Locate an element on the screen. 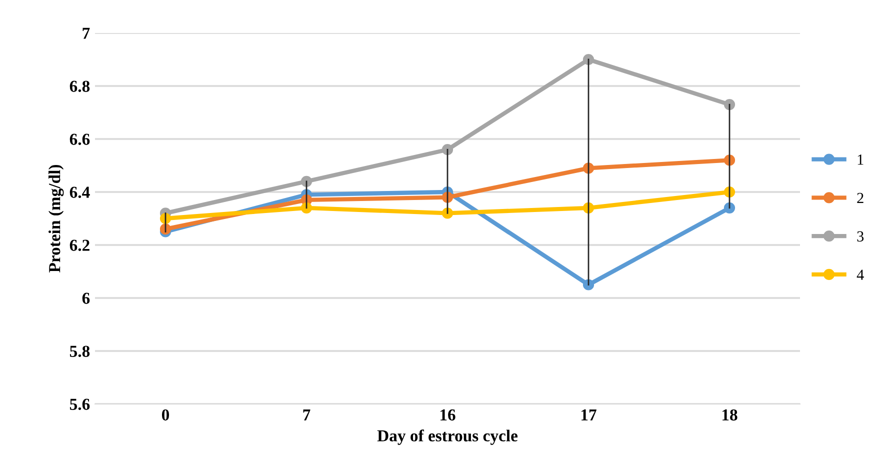 Image resolution: width=876 pixels, height=474 pixels. x-tick-label: 17 is located at coordinates (589, 414).